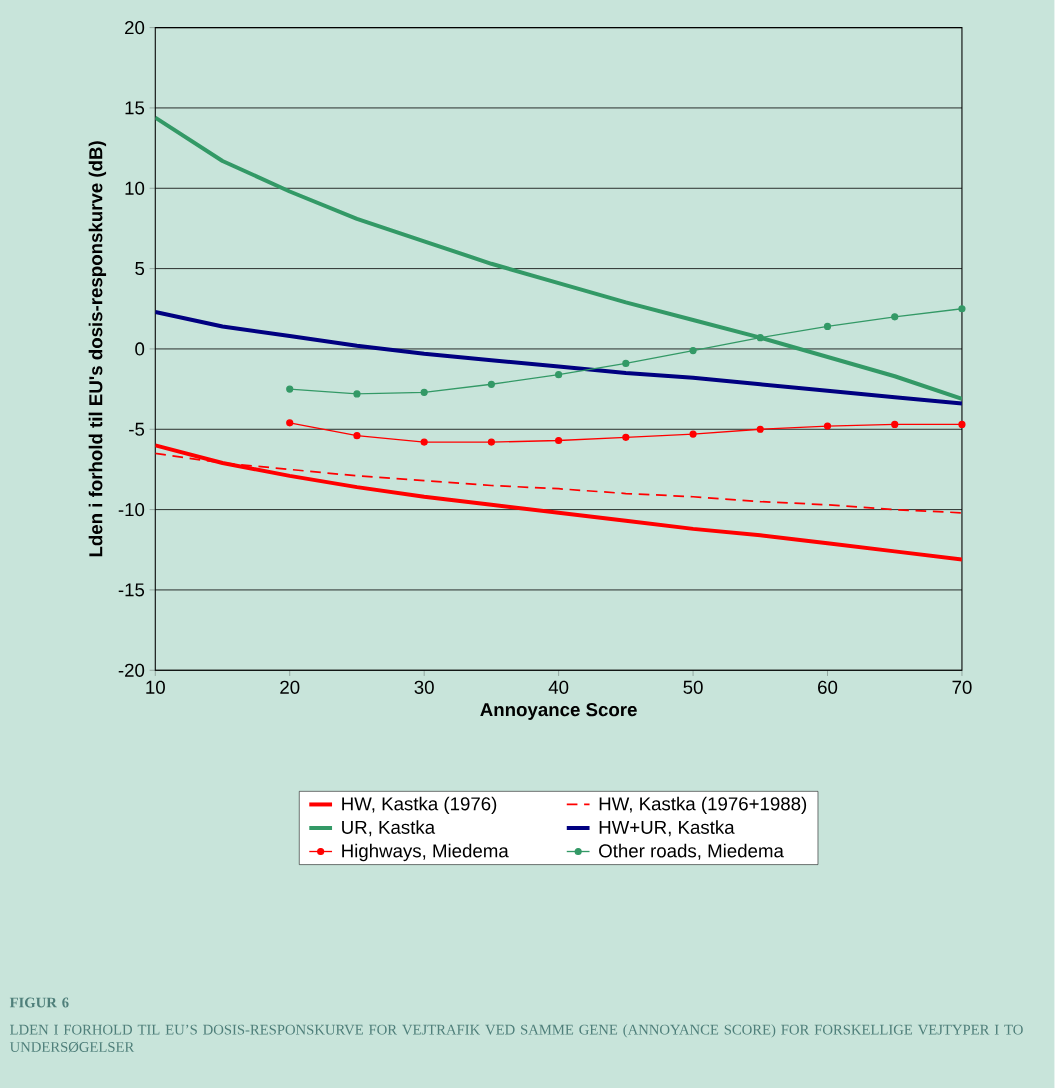  I want to click on x-tick-label: 20, so click(290, 687).